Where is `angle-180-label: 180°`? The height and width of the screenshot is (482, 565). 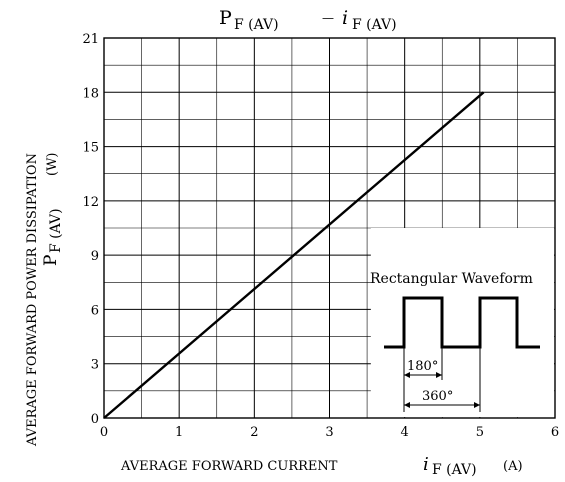 angle-180-label: 180° is located at coordinates (422, 366).